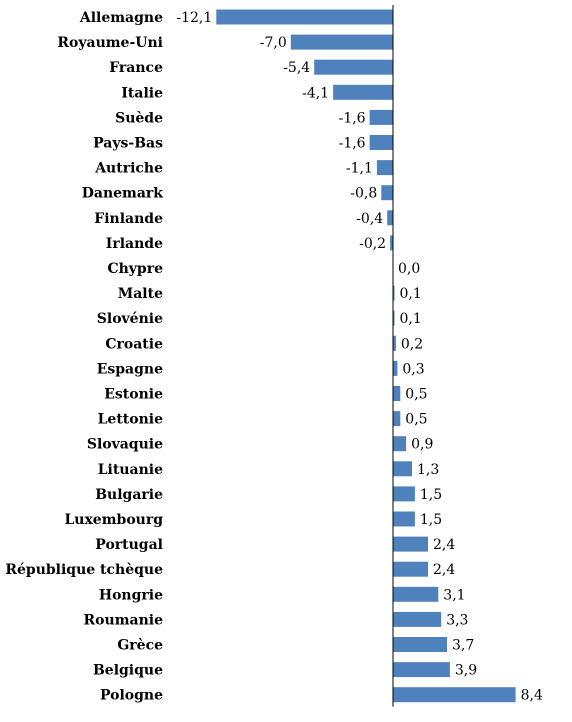 Image resolution: width=572 pixels, height=722 pixels. Describe the element at coordinates (273, 43) in the screenshot. I see `value-label: -7,0` at that location.